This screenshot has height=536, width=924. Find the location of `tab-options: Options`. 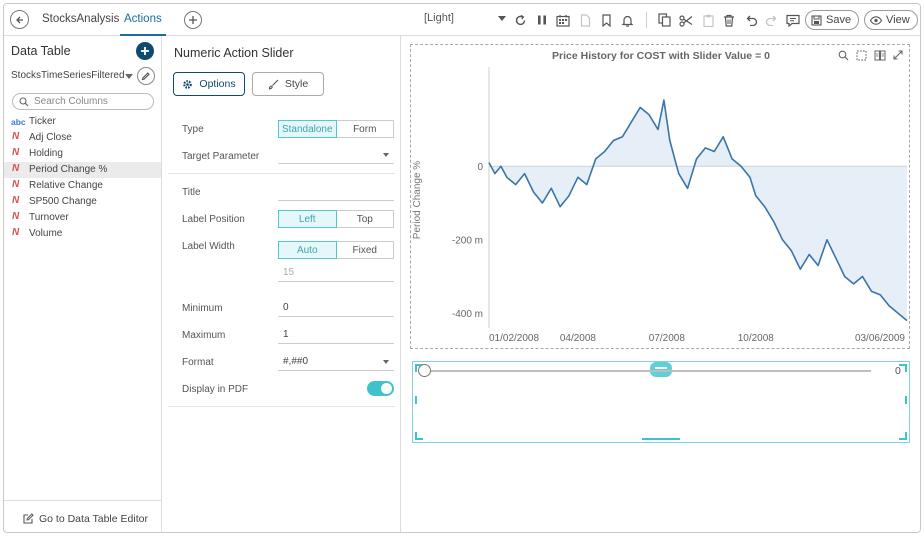

tab-options: Options is located at coordinates (209, 84).